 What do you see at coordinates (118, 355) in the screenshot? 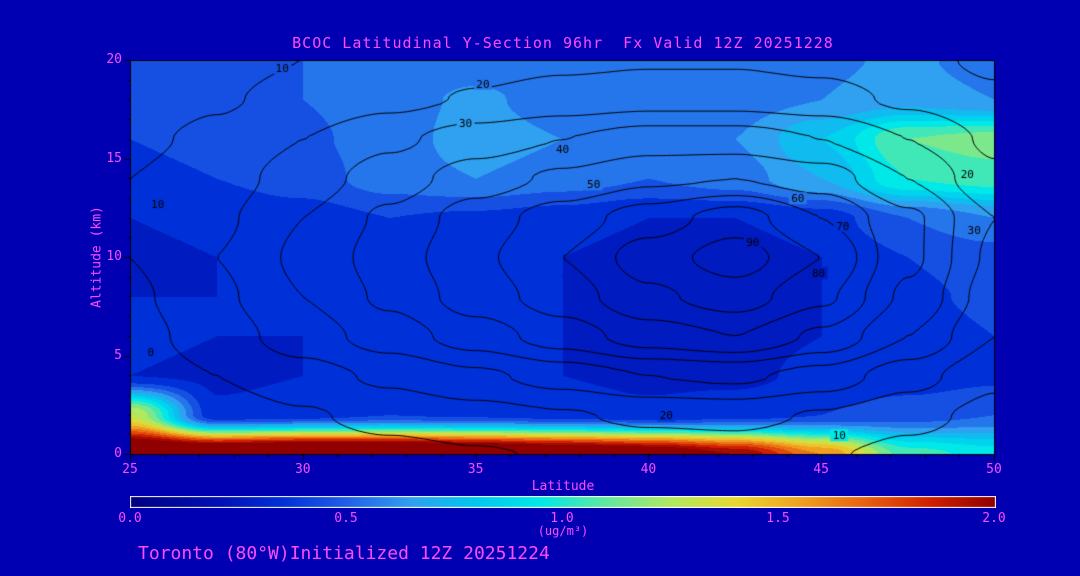
I see `y-axis-tick-label: 5` at bounding box center [118, 355].